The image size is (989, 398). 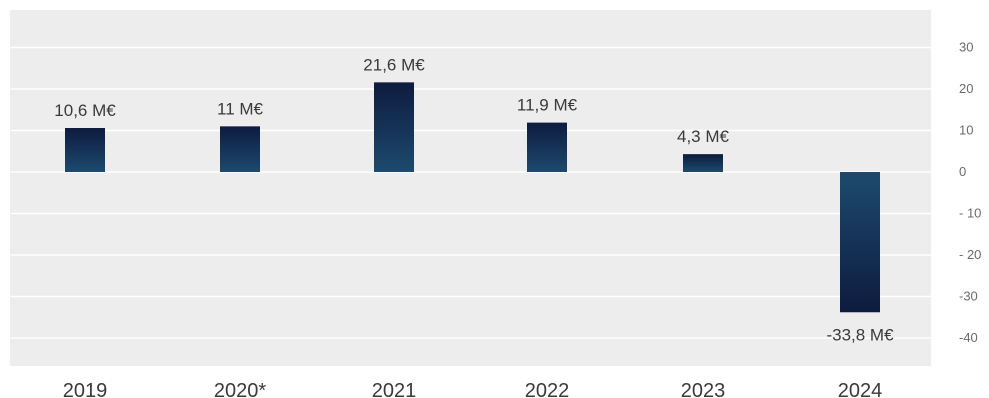 I want to click on bar-2020*, so click(x=240, y=149).